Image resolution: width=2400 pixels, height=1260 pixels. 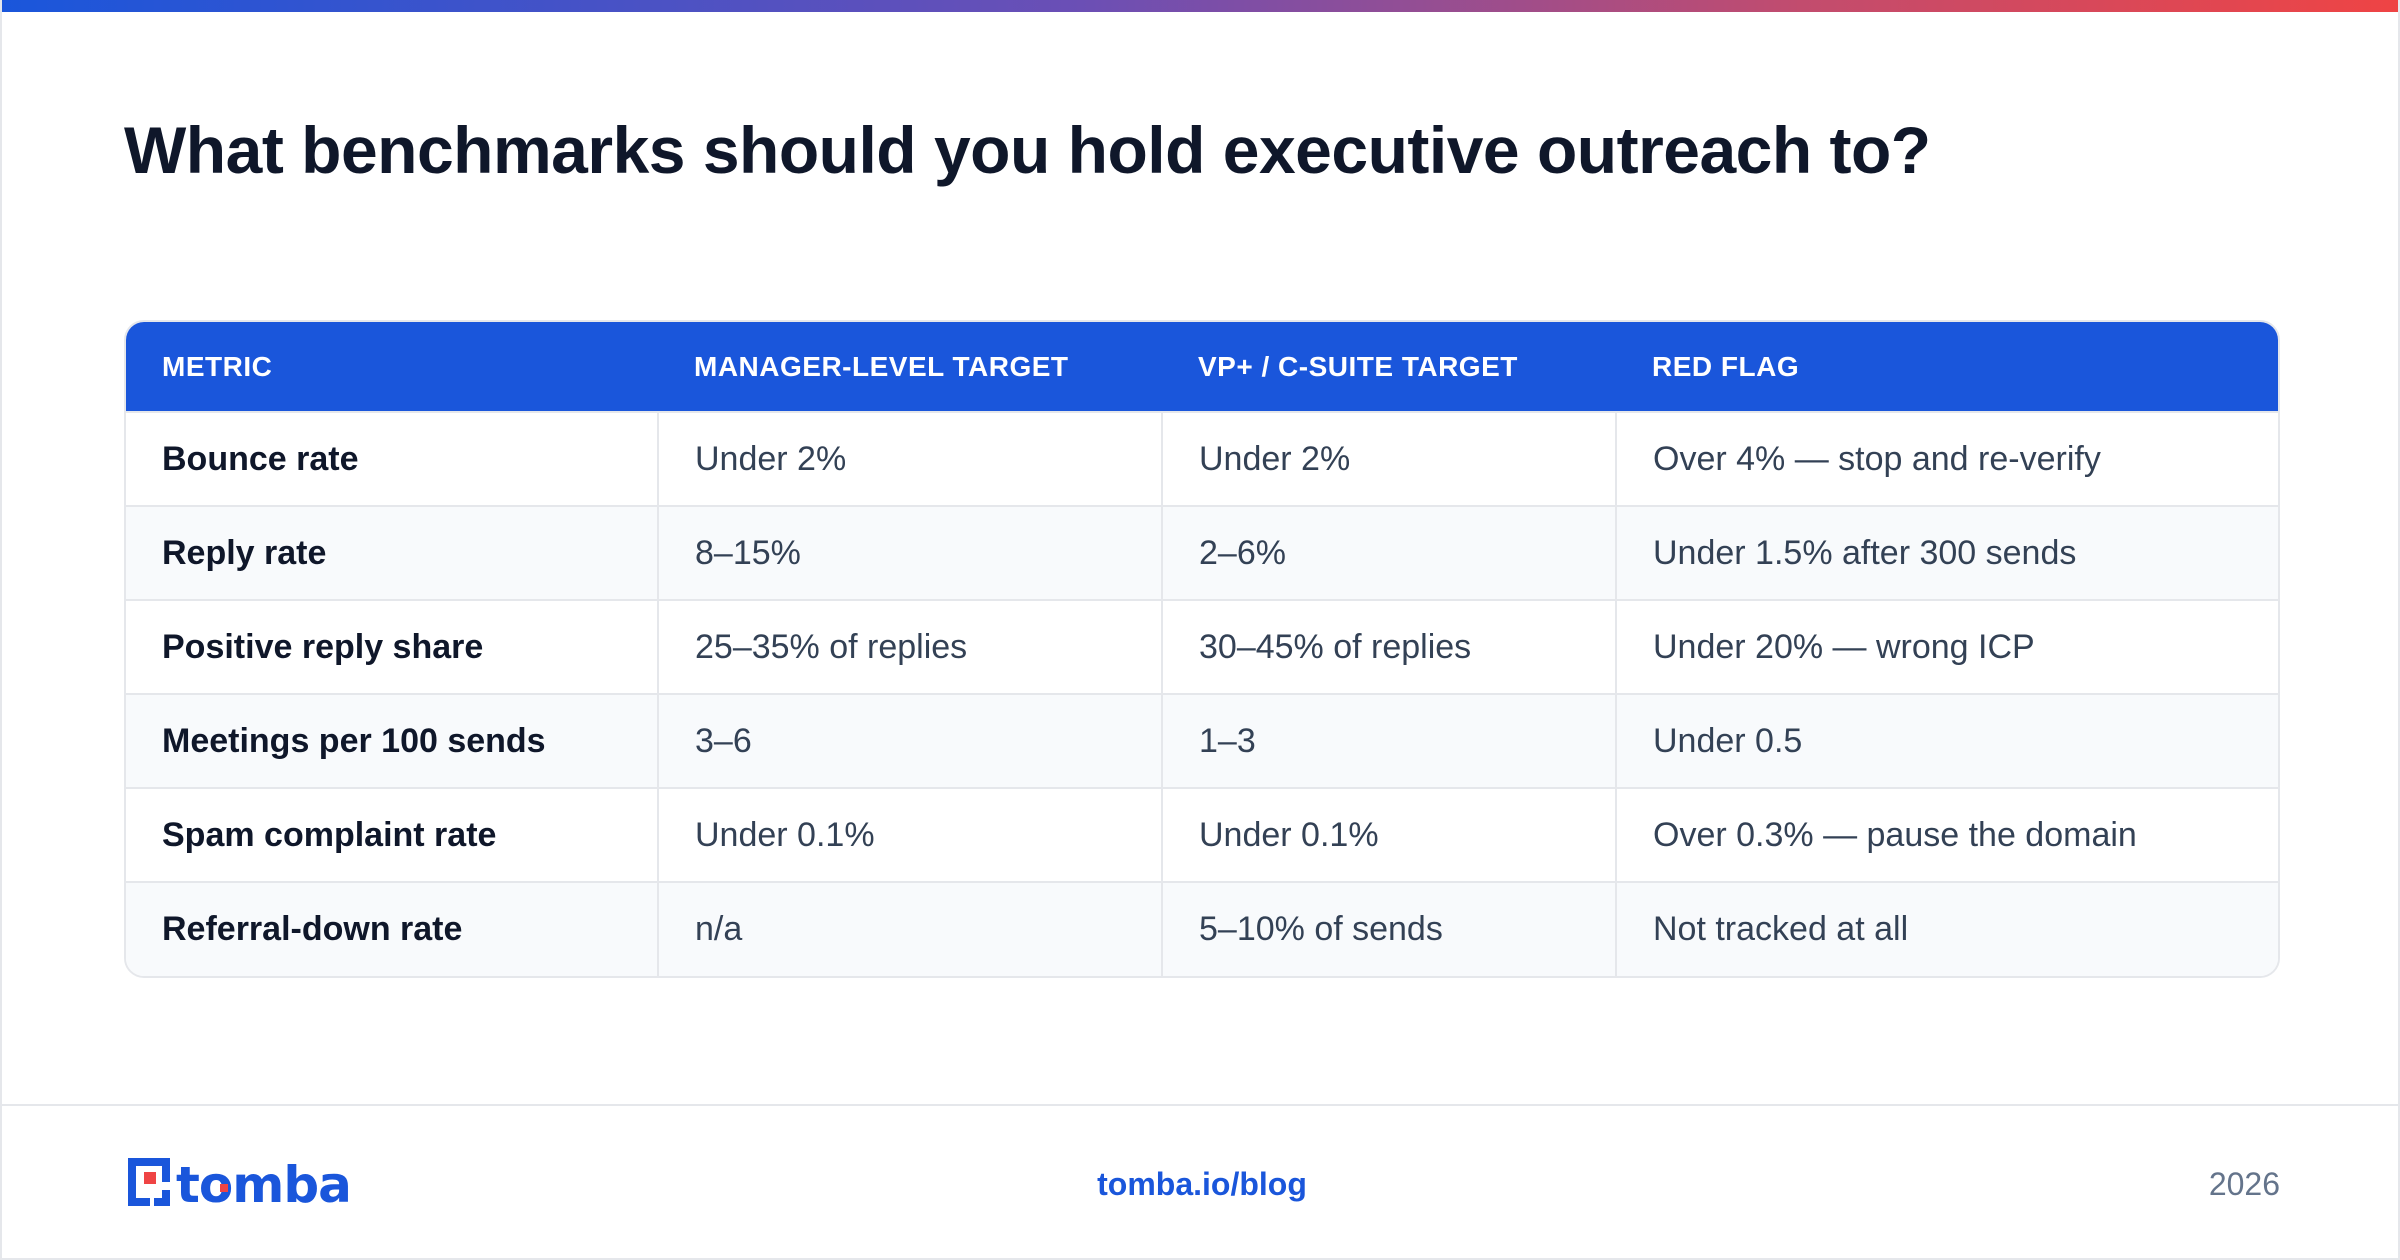 What do you see at coordinates (1946, 552) in the screenshot?
I see `cell-red-flag: Under 1.5% after 300 sends` at bounding box center [1946, 552].